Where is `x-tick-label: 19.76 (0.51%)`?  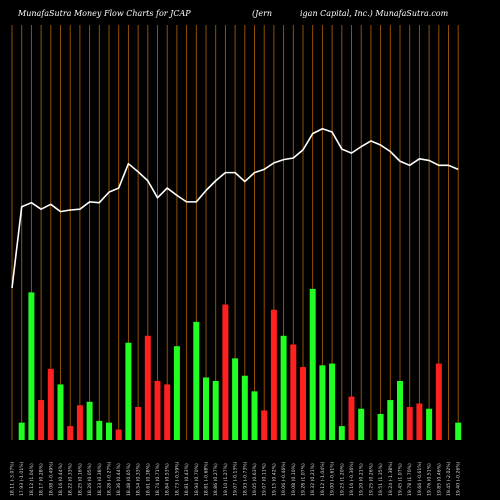
x-tick-label: 19.76 (0.51%) is located at coordinates (430, 479).